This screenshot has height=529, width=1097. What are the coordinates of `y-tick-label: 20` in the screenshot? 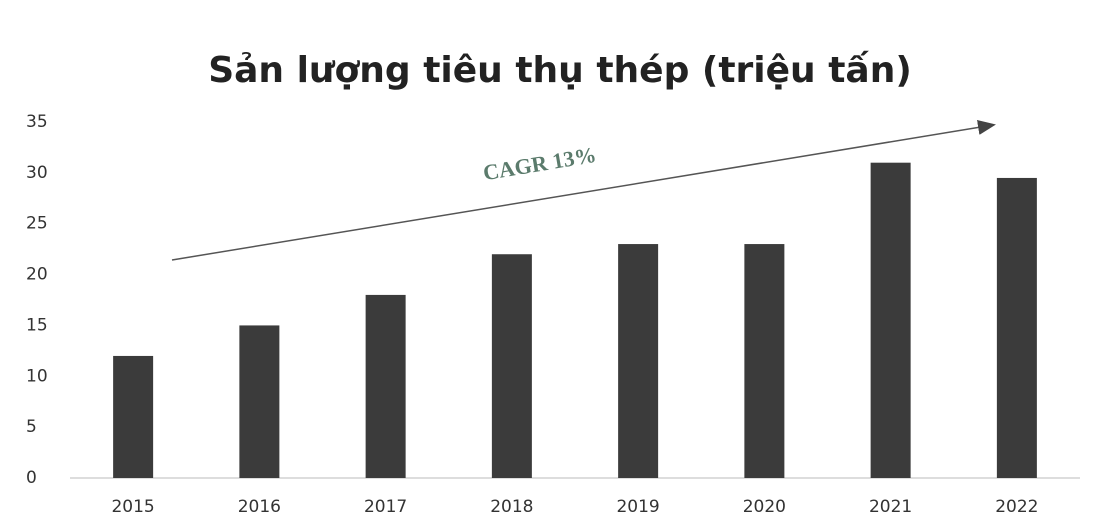 It's located at (37, 275).